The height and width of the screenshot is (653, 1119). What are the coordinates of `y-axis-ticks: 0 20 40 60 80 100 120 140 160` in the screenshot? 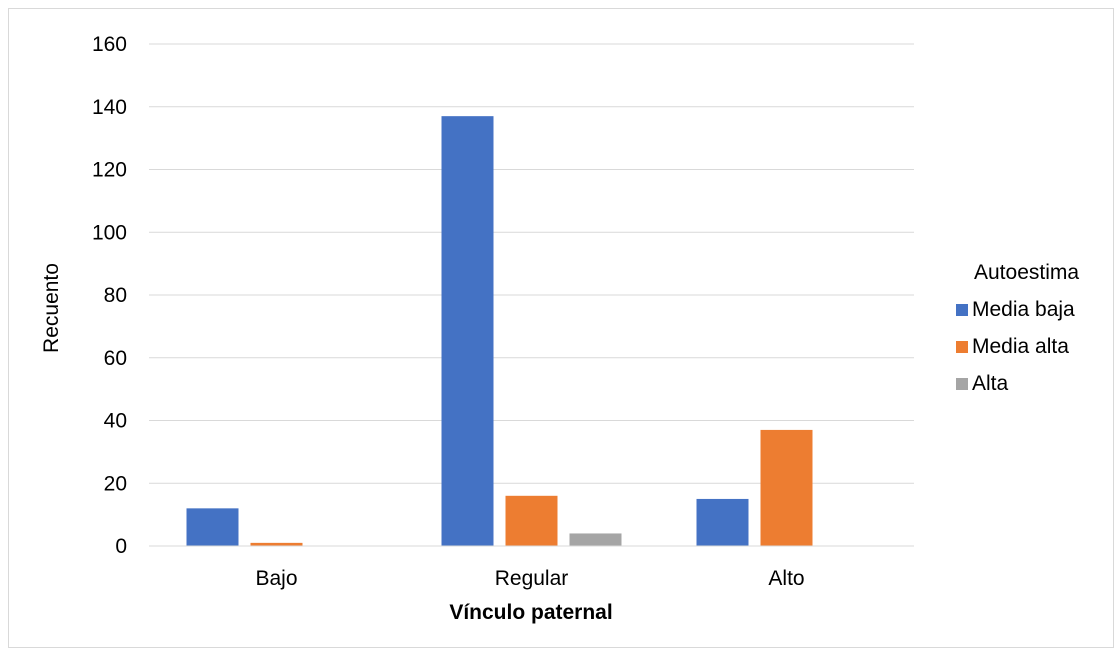 It's located at (109, 295).